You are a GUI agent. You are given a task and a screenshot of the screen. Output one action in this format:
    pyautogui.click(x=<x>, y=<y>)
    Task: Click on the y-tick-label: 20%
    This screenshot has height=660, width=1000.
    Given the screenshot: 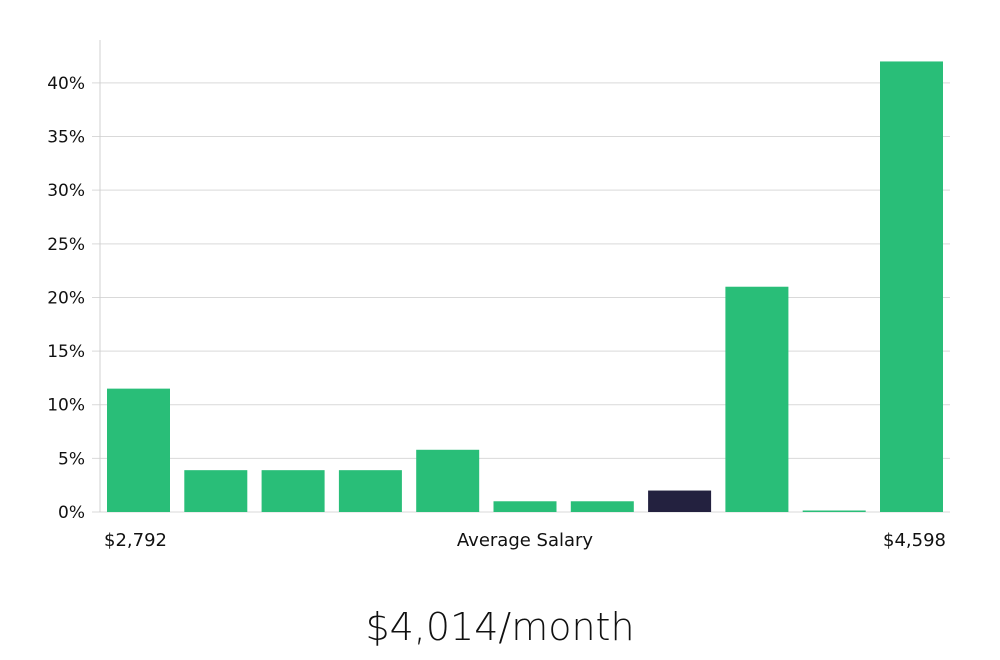 What is the action you would take?
    pyautogui.click(x=66, y=298)
    